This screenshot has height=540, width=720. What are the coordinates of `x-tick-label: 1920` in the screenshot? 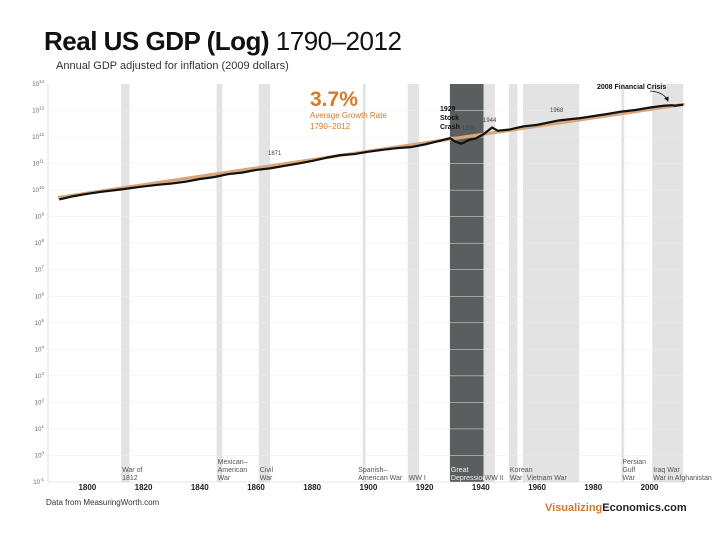 It's located at (425, 487).